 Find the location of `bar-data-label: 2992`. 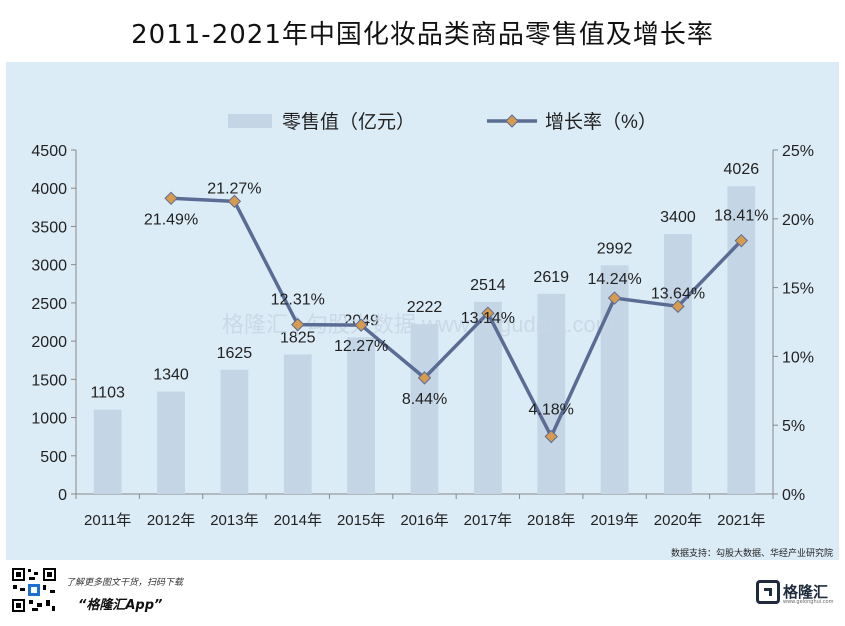

bar-data-label: 2992 is located at coordinates (615, 248).